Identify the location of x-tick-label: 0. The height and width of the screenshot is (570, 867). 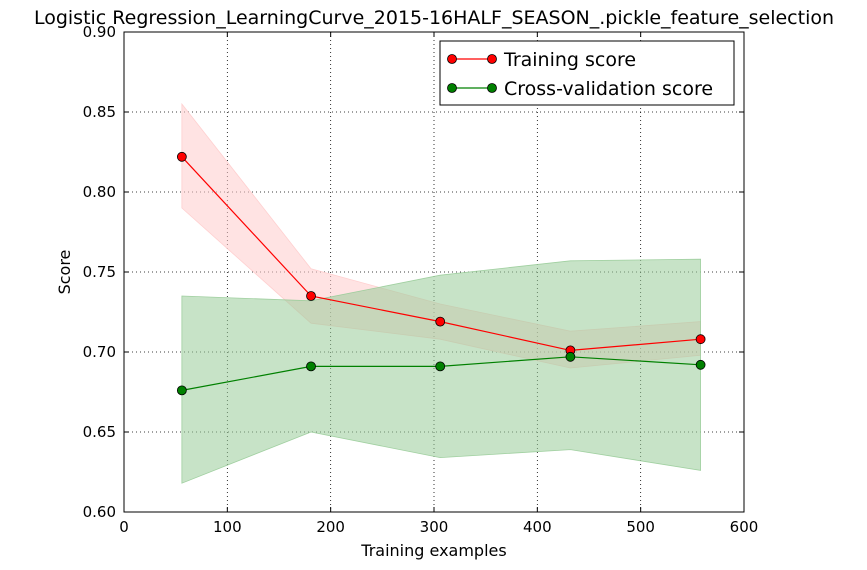
(124, 527).